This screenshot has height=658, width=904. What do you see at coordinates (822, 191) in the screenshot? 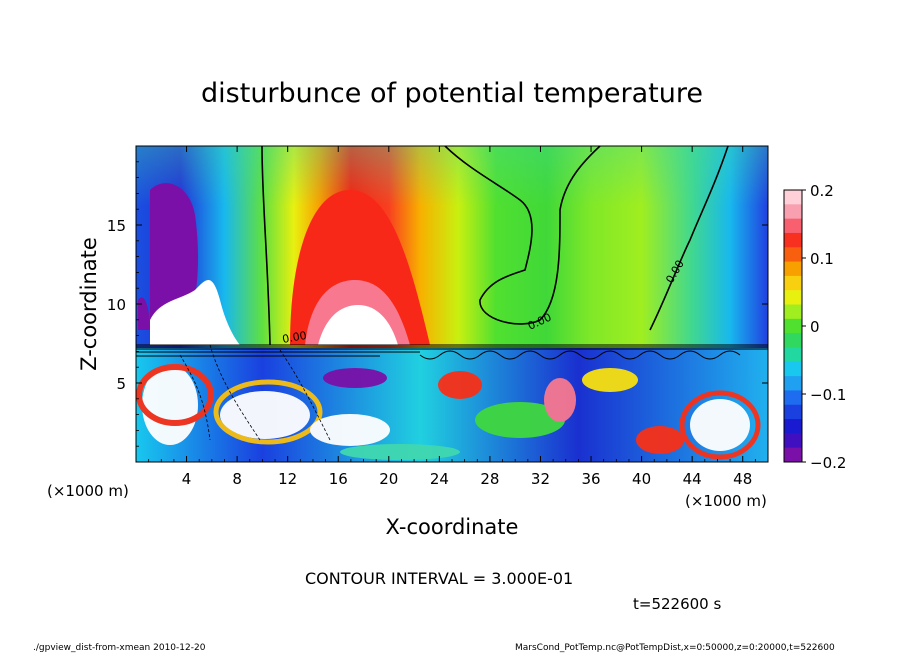
I see `colorbar-tick-label: 0.2` at bounding box center [822, 191].